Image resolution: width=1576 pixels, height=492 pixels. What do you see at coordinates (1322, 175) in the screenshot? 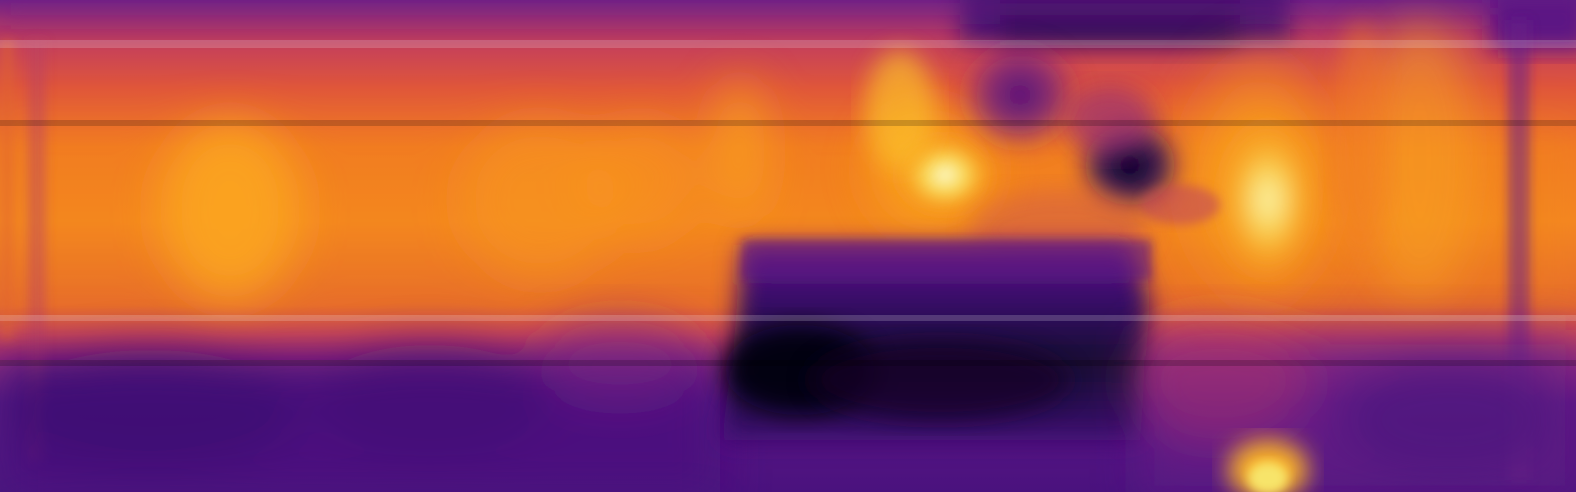
I see `bright-spot-right` at bounding box center [1322, 175].